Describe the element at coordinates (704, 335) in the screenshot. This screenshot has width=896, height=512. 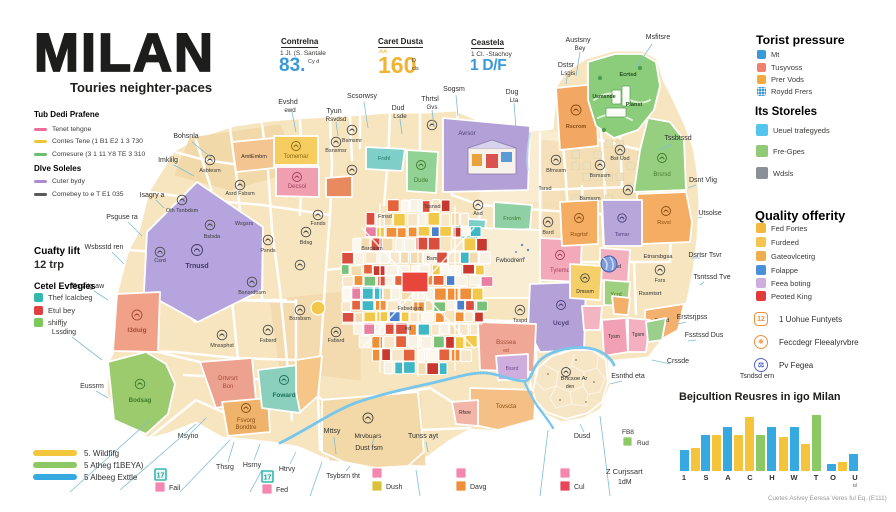
I see `svg-text: Fsstssd Dus` at that location.